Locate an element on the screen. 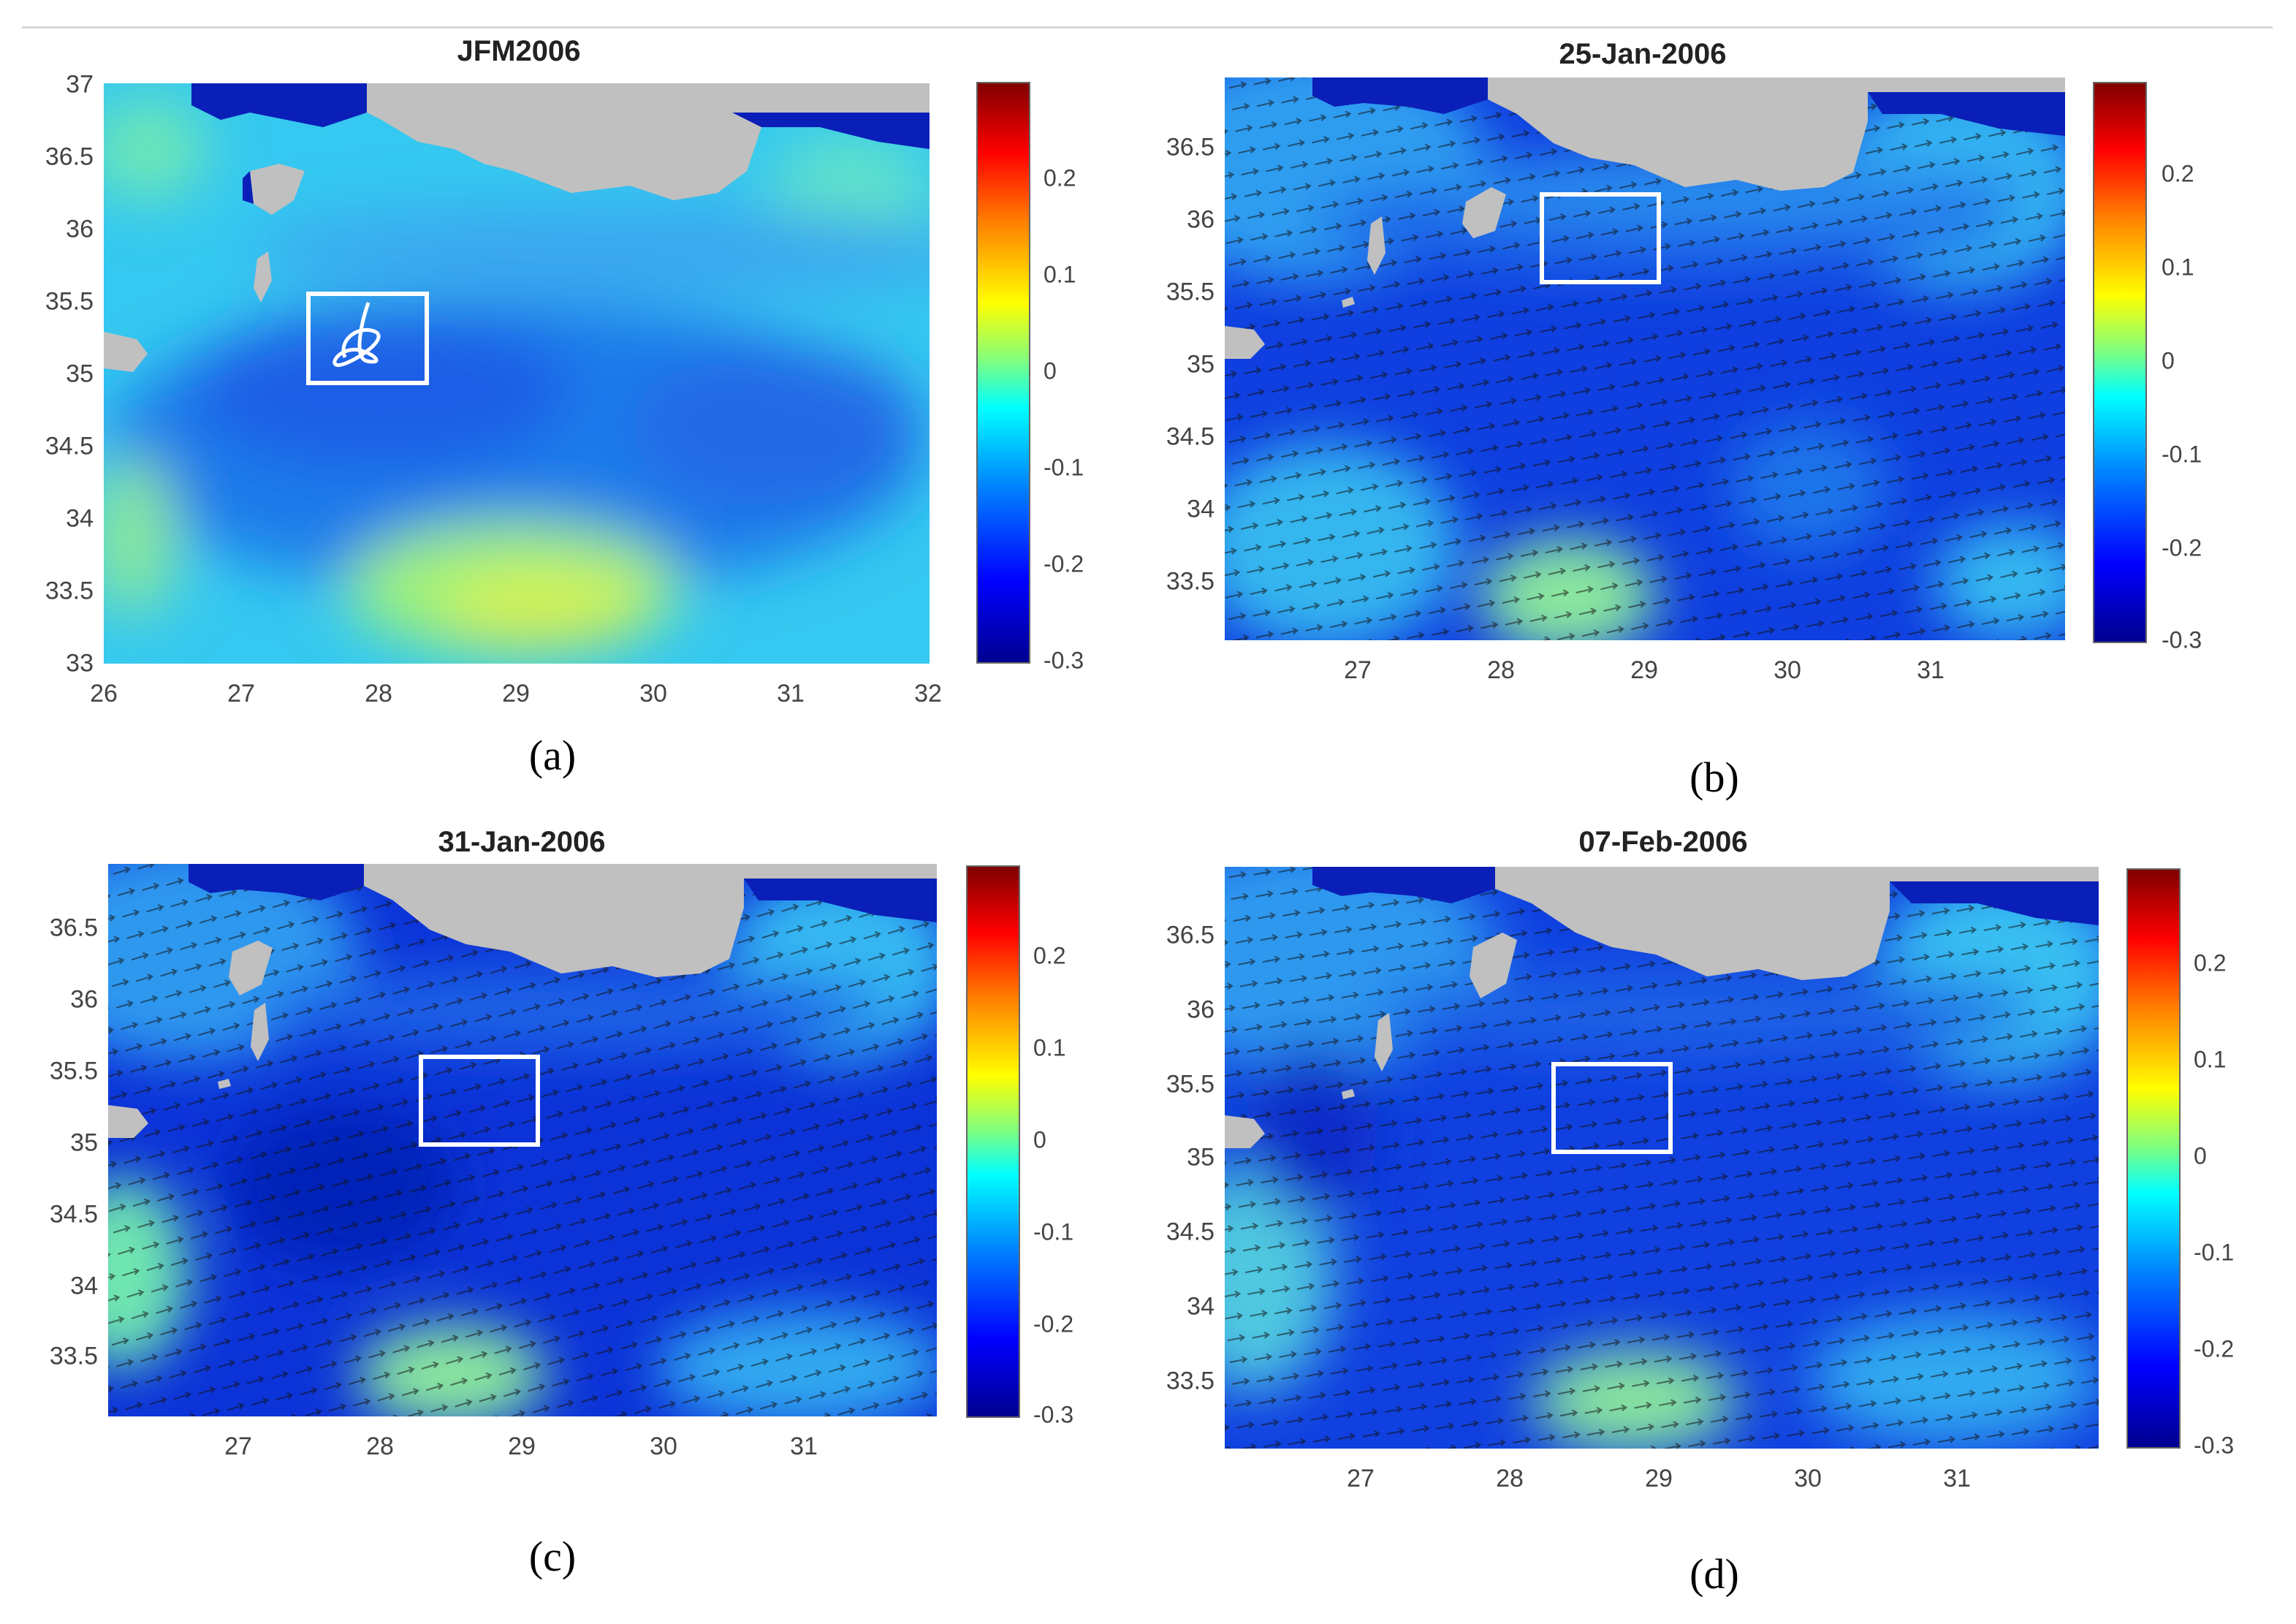  panel-title: JFM2006 is located at coordinates (519, 51).